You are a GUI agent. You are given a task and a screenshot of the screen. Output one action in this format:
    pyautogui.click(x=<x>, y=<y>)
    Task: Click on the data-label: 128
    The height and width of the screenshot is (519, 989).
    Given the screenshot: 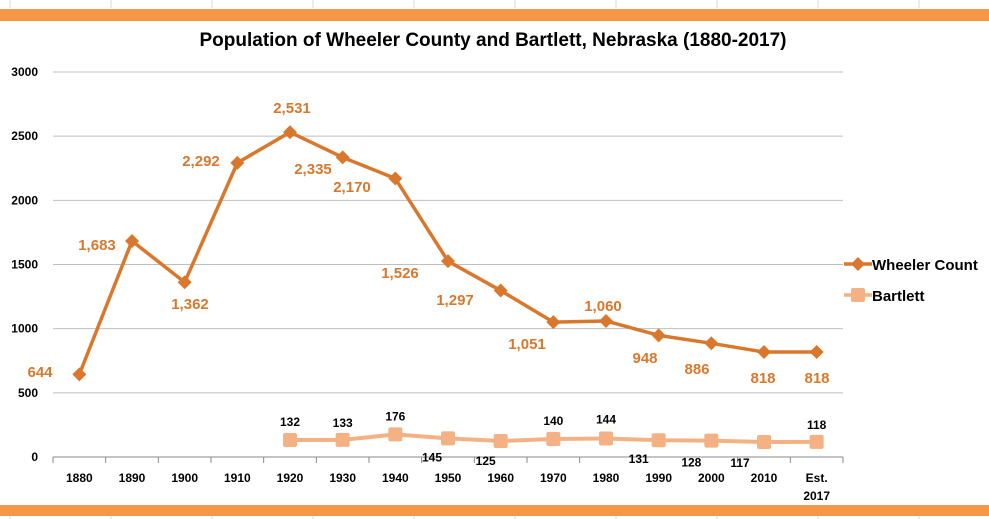 What is the action you would take?
    pyautogui.click(x=691, y=463)
    